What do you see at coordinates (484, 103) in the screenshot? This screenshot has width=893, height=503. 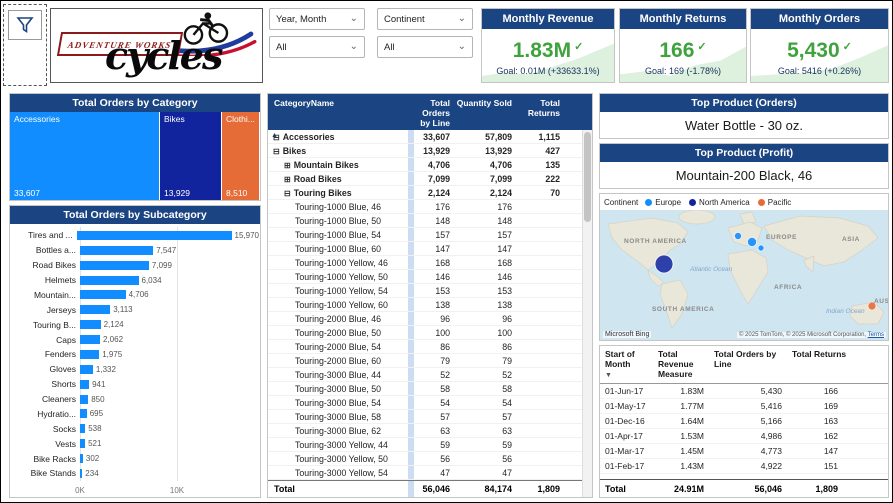 I see `matrix-col-quantity-sold: Quantity Sold` at bounding box center [484, 103].